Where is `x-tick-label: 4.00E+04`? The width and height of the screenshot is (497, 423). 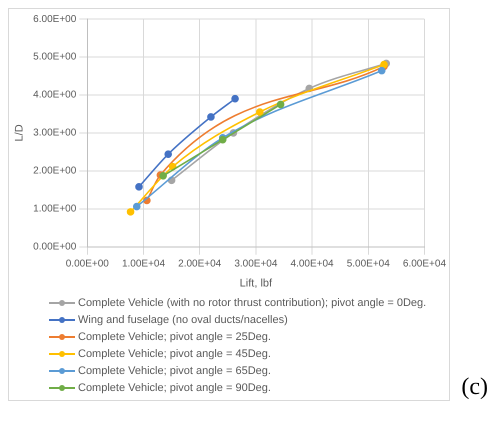 x-tick-label: 4.00E+04 is located at coordinates (312, 264).